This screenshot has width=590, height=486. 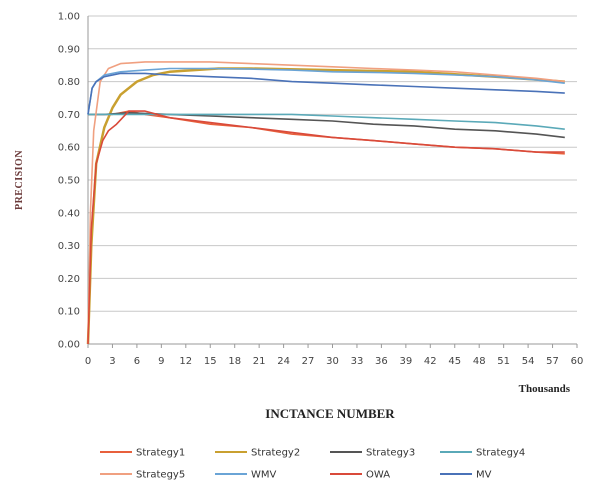 I want to click on series-line-strategy3, so click(x=326, y=125).